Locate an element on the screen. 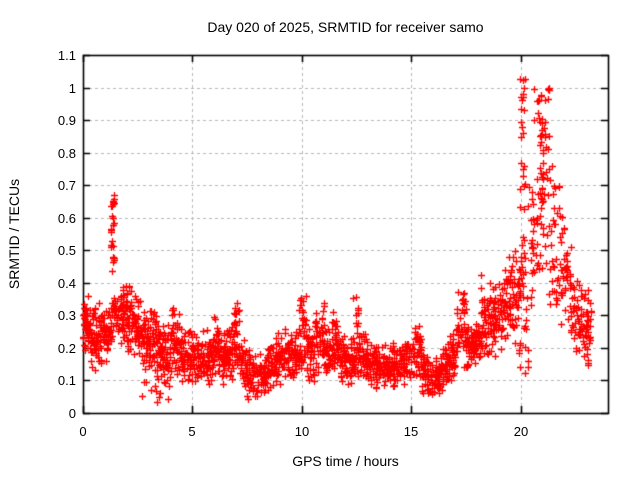 This screenshot has height=480, width=640. y-tick-label: 0.8 is located at coordinates (66, 153).